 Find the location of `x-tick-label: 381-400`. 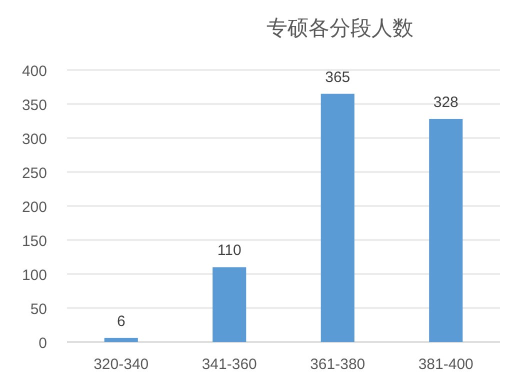

x-tick-label: 381-400 is located at coordinates (446, 364).